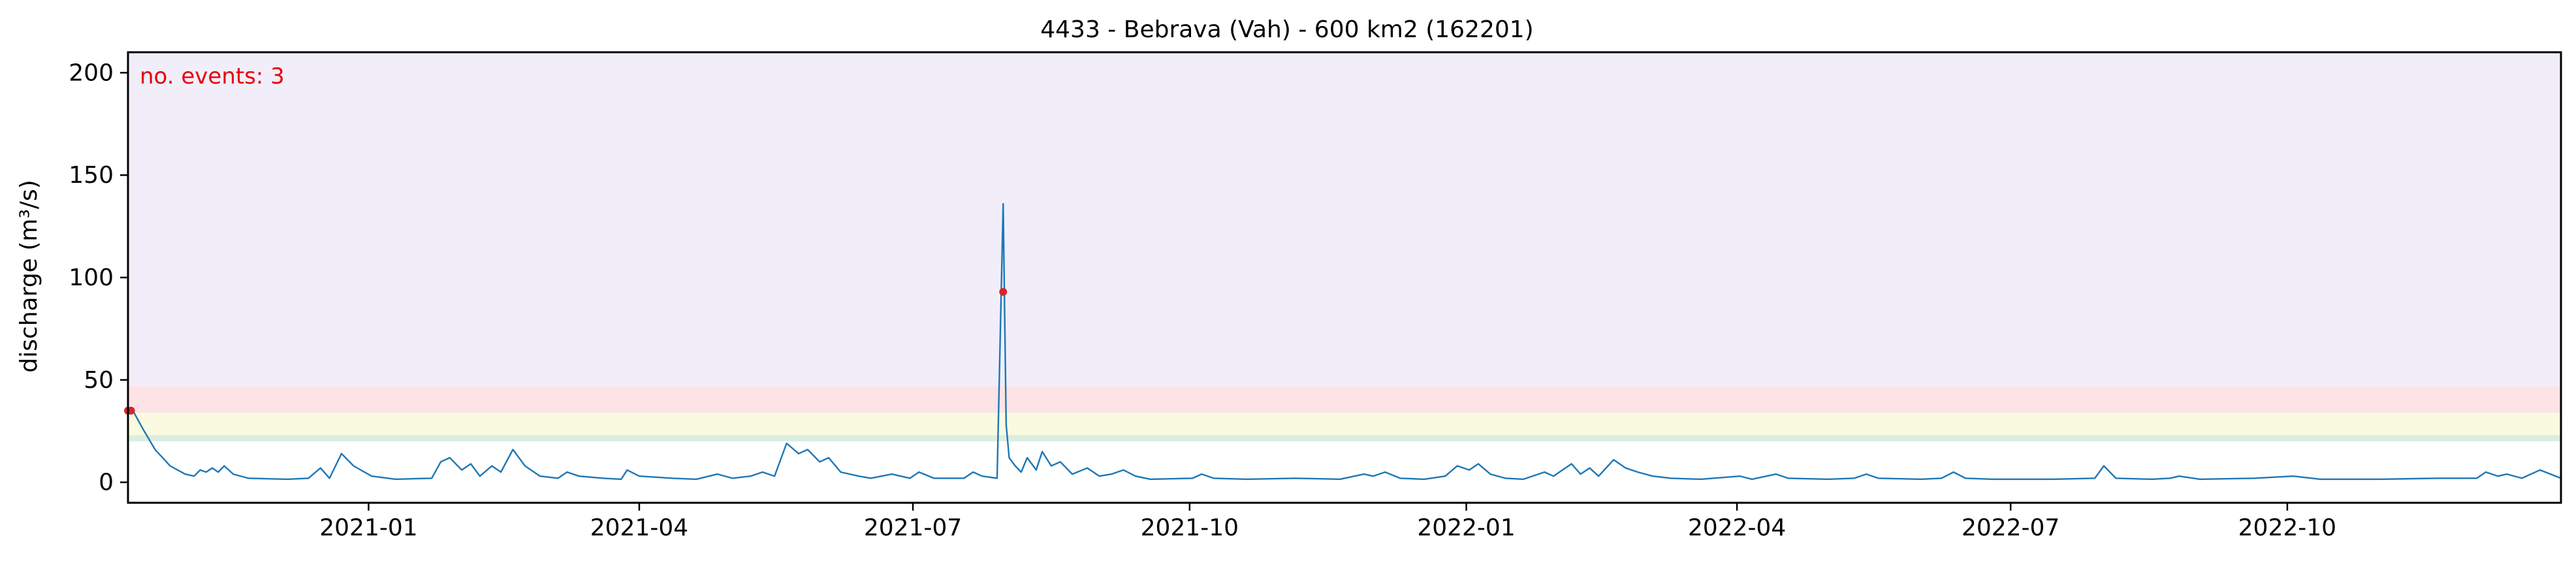  What do you see at coordinates (913, 528) in the screenshot?
I see `x-tick-label-2021-07: 2021-07` at bounding box center [913, 528].